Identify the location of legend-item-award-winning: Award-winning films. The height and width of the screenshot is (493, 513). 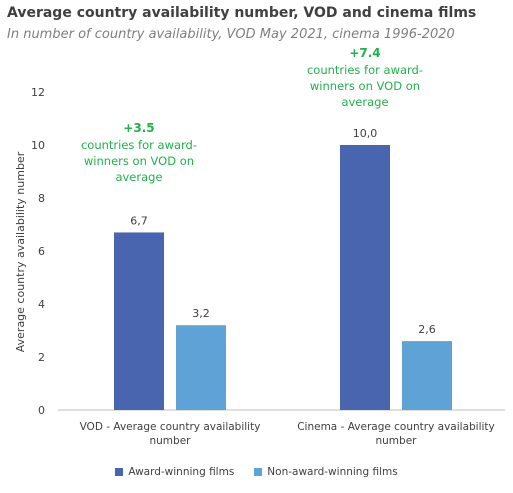
(174, 472).